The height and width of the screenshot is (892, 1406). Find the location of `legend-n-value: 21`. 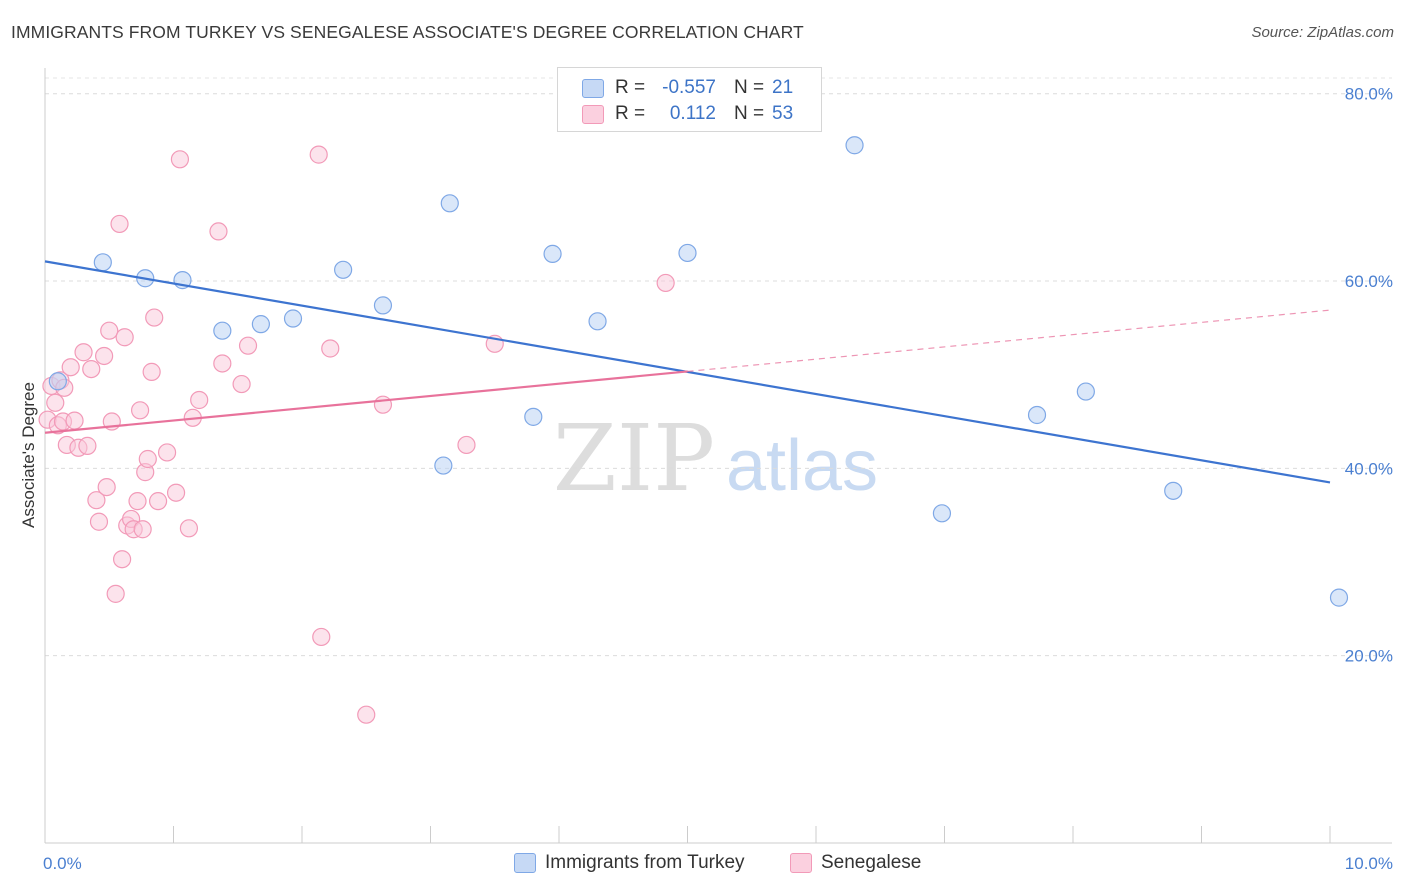

legend-n-value: 21 is located at coordinates (783, 87).